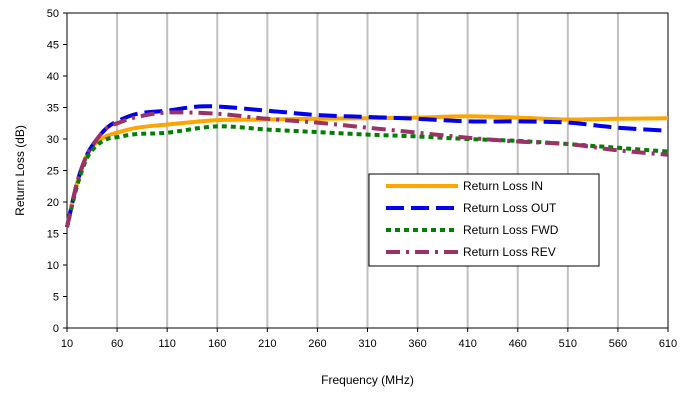 This screenshot has height=393, width=692. What do you see at coordinates (53, 14) in the screenshot?
I see `y-tick-label: 50` at bounding box center [53, 14].